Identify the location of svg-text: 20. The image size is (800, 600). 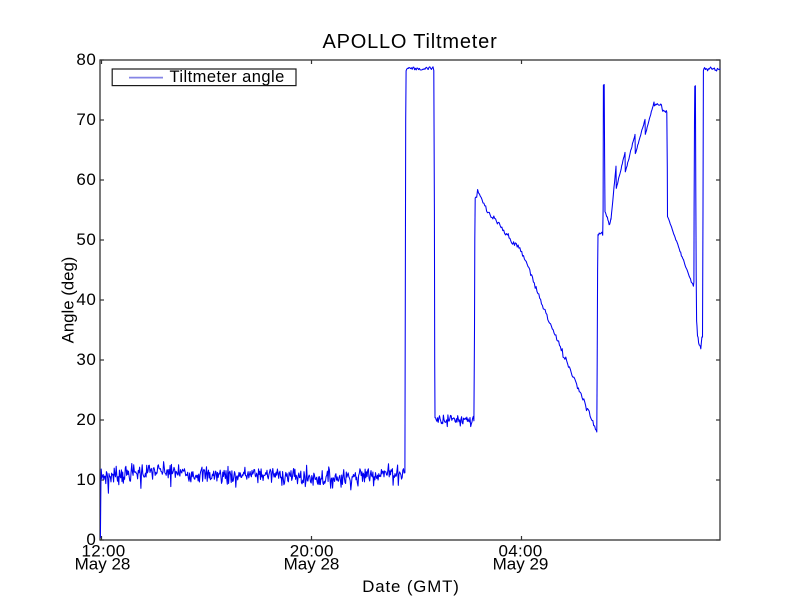
(86, 419).